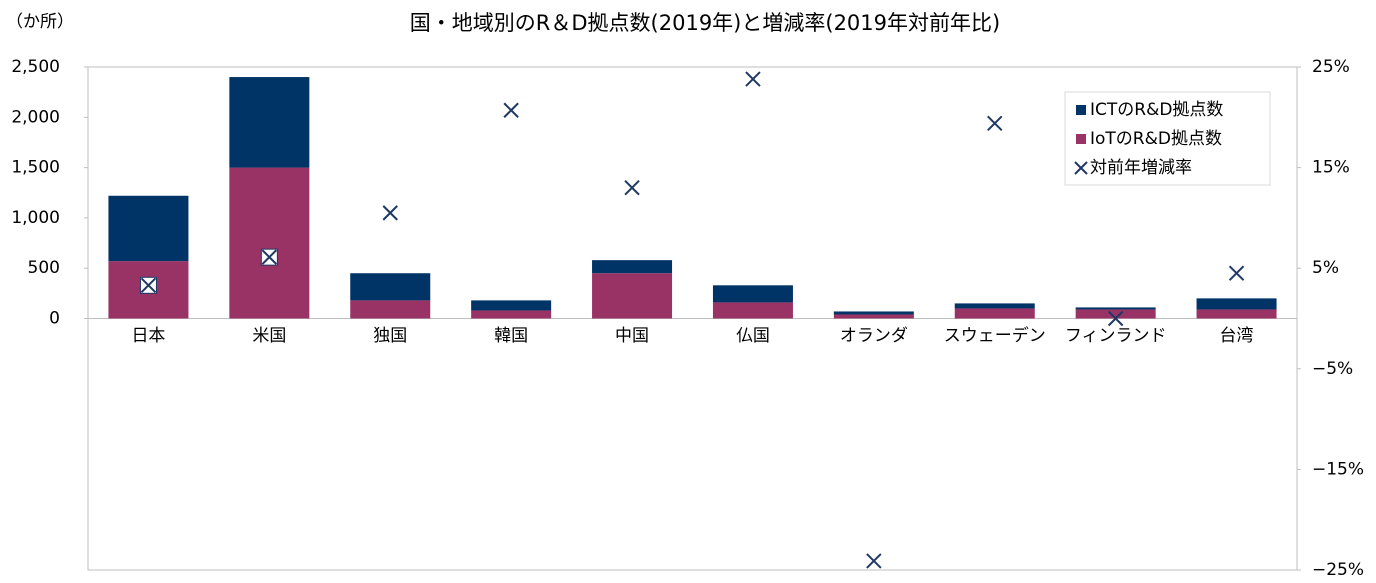  Describe the element at coordinates (995, 335) in the screenshot. I see `x-tick-label: スウェーデン` at that location.